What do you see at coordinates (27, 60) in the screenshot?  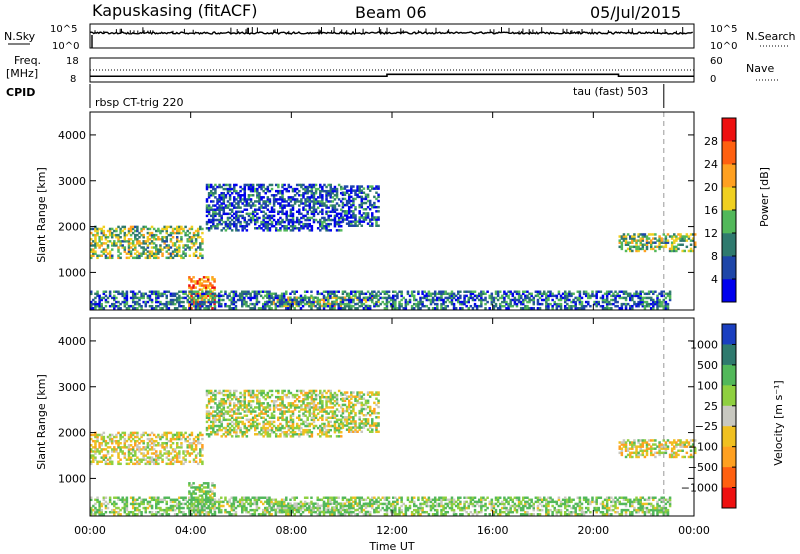 I see `freq-label-line1: Freq.` at bounding box center [27, 60].